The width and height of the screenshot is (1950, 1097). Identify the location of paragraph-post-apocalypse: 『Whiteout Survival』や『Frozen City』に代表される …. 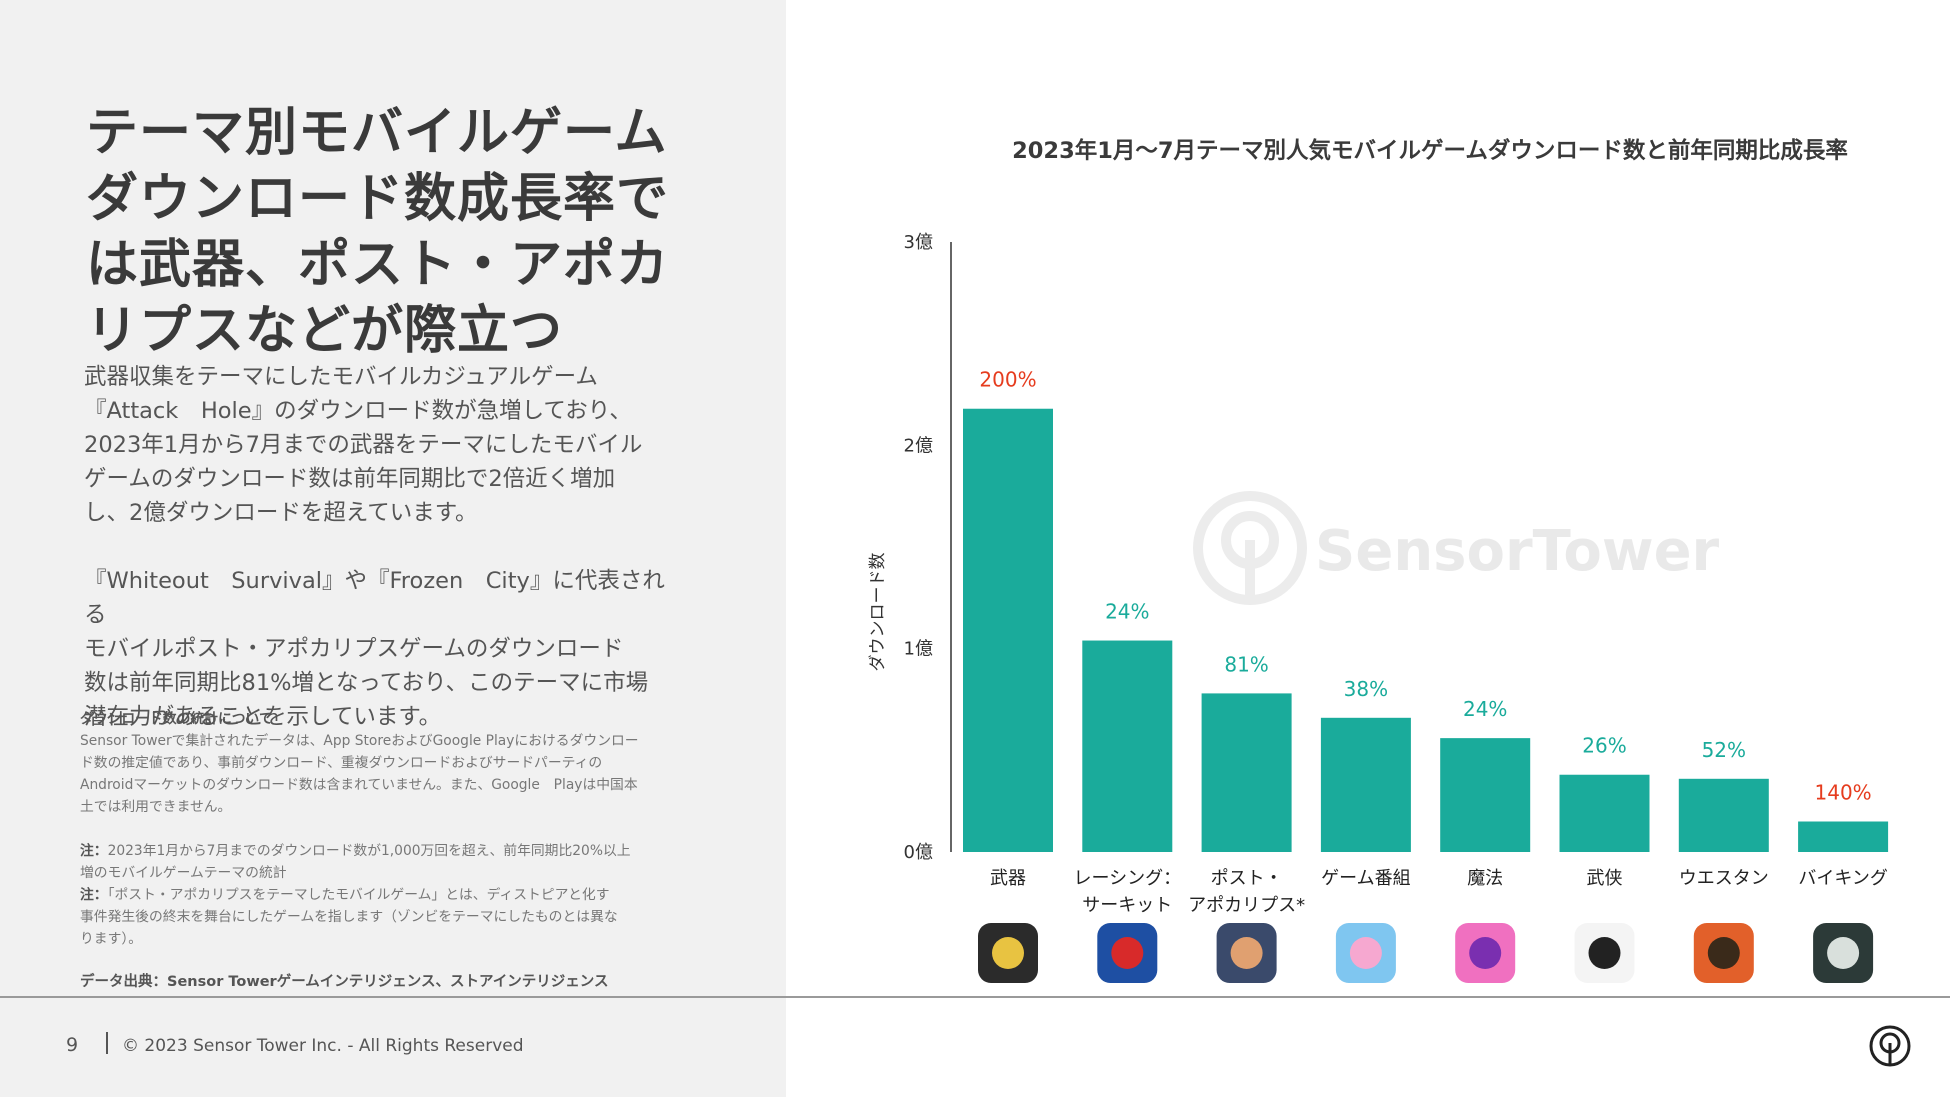
(384, 649).